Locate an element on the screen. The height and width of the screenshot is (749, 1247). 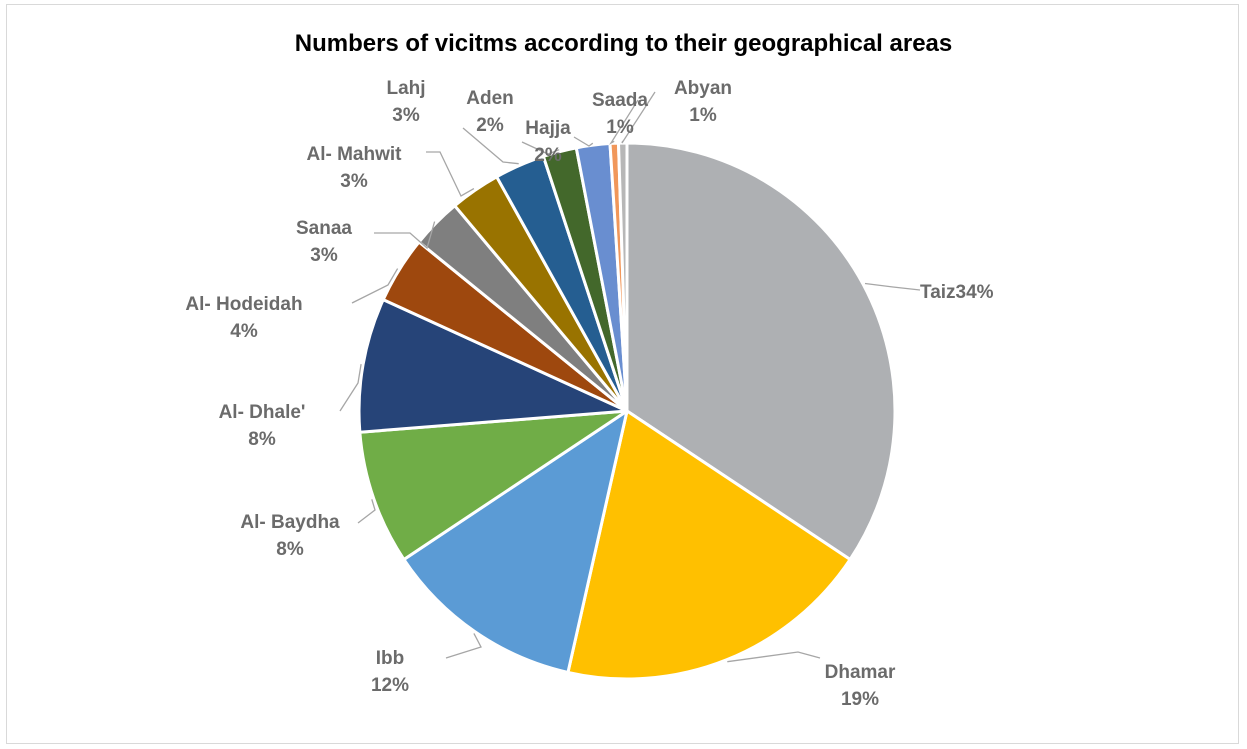
data-label-abyan: Abyan 1% is located at coordinates (703, 102).